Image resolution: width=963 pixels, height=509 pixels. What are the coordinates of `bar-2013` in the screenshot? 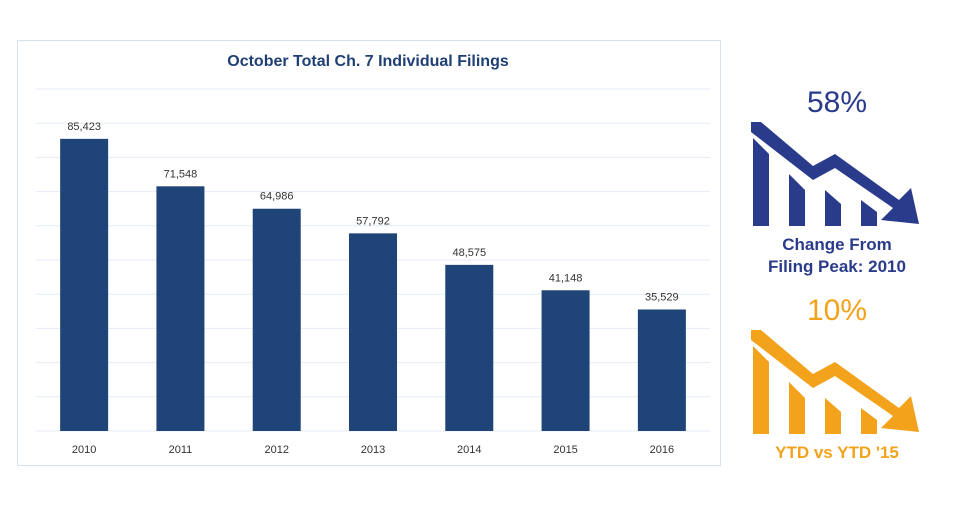 It's located at (373, 332).